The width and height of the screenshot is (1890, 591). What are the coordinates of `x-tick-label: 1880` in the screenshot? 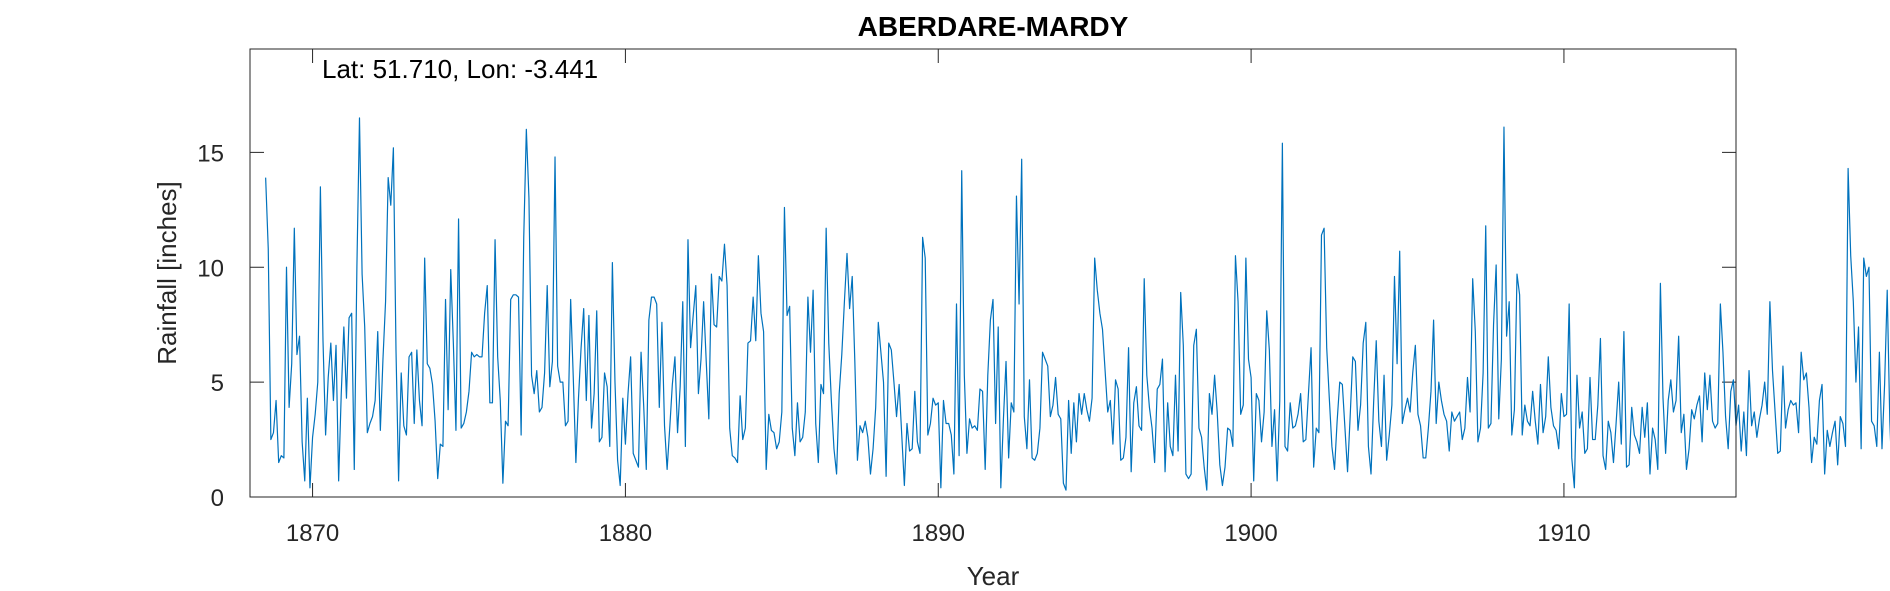 It's located at (625, 533).